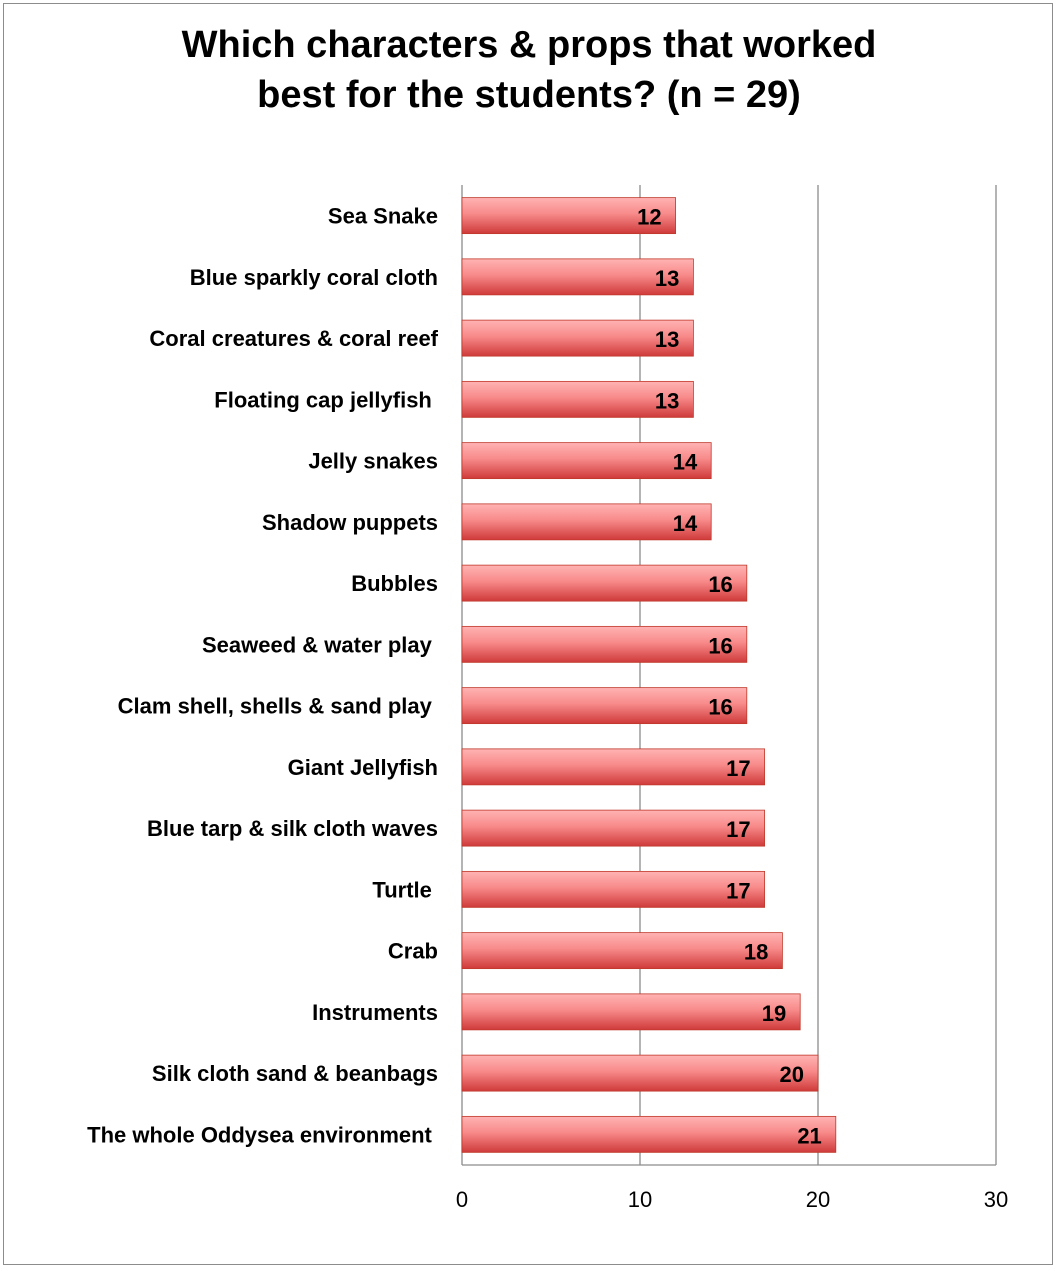 This screenshot has height=1271, width=1058. I want to click on category-label: Seaweed & water play, so click(320, 644).